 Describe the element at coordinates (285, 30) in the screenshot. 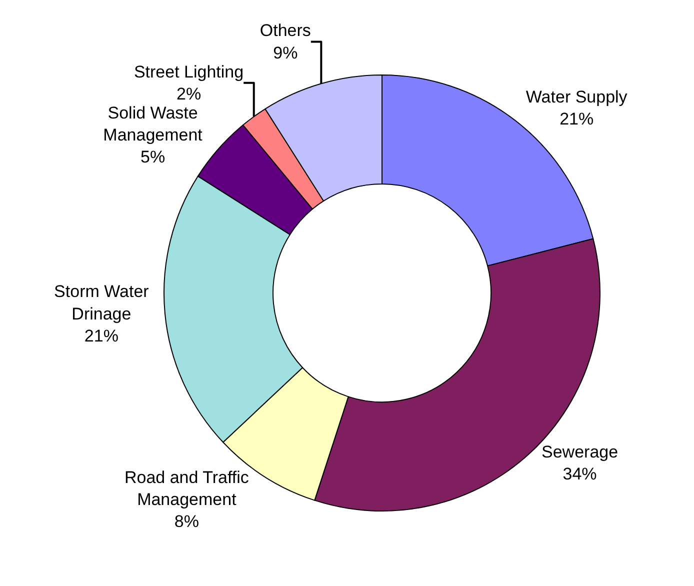

I see `slice-label: Others` at that location.